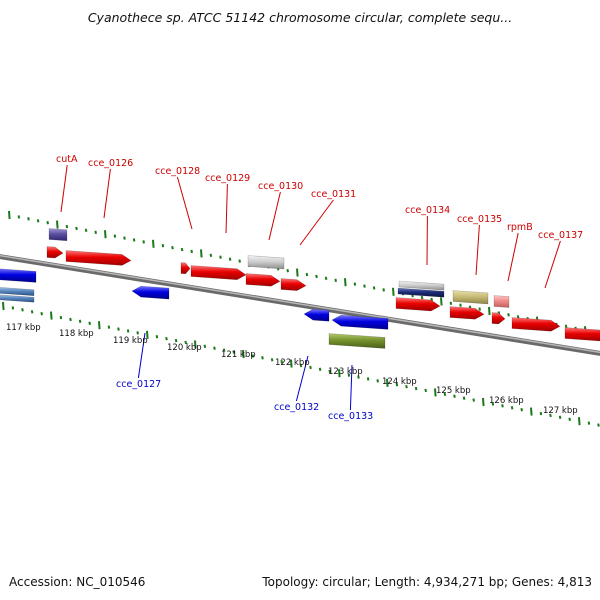  I want to click on gene-arrow-offscreen-reverse, so click(18, 275).